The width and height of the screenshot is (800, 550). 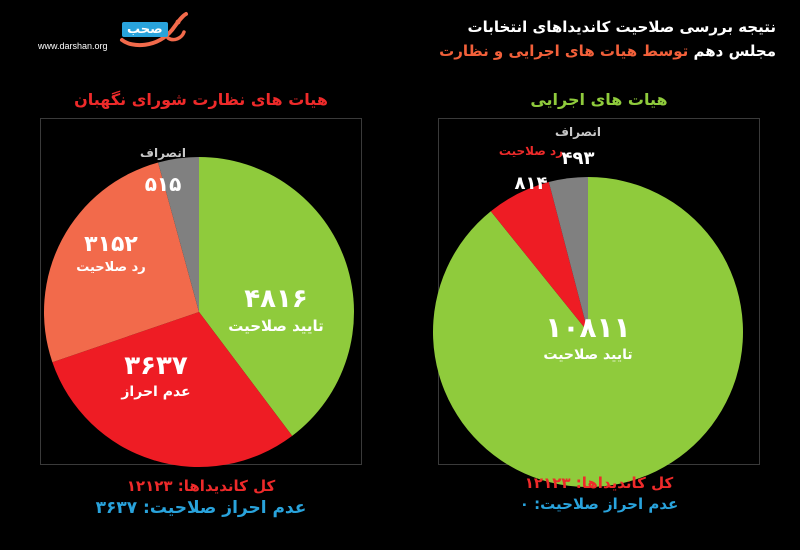 I want to click on darshan-logo-icon, so click(x=154, y=30).